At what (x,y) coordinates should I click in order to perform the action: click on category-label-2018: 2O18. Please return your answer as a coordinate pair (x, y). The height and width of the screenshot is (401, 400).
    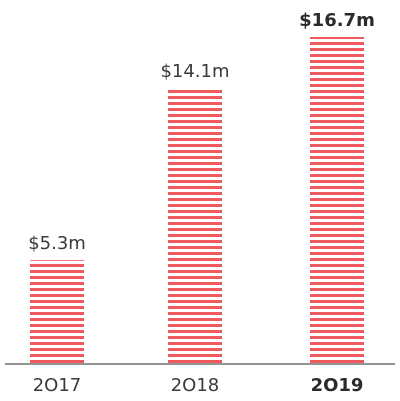
    Looking at the image, I should click on (195, 385).